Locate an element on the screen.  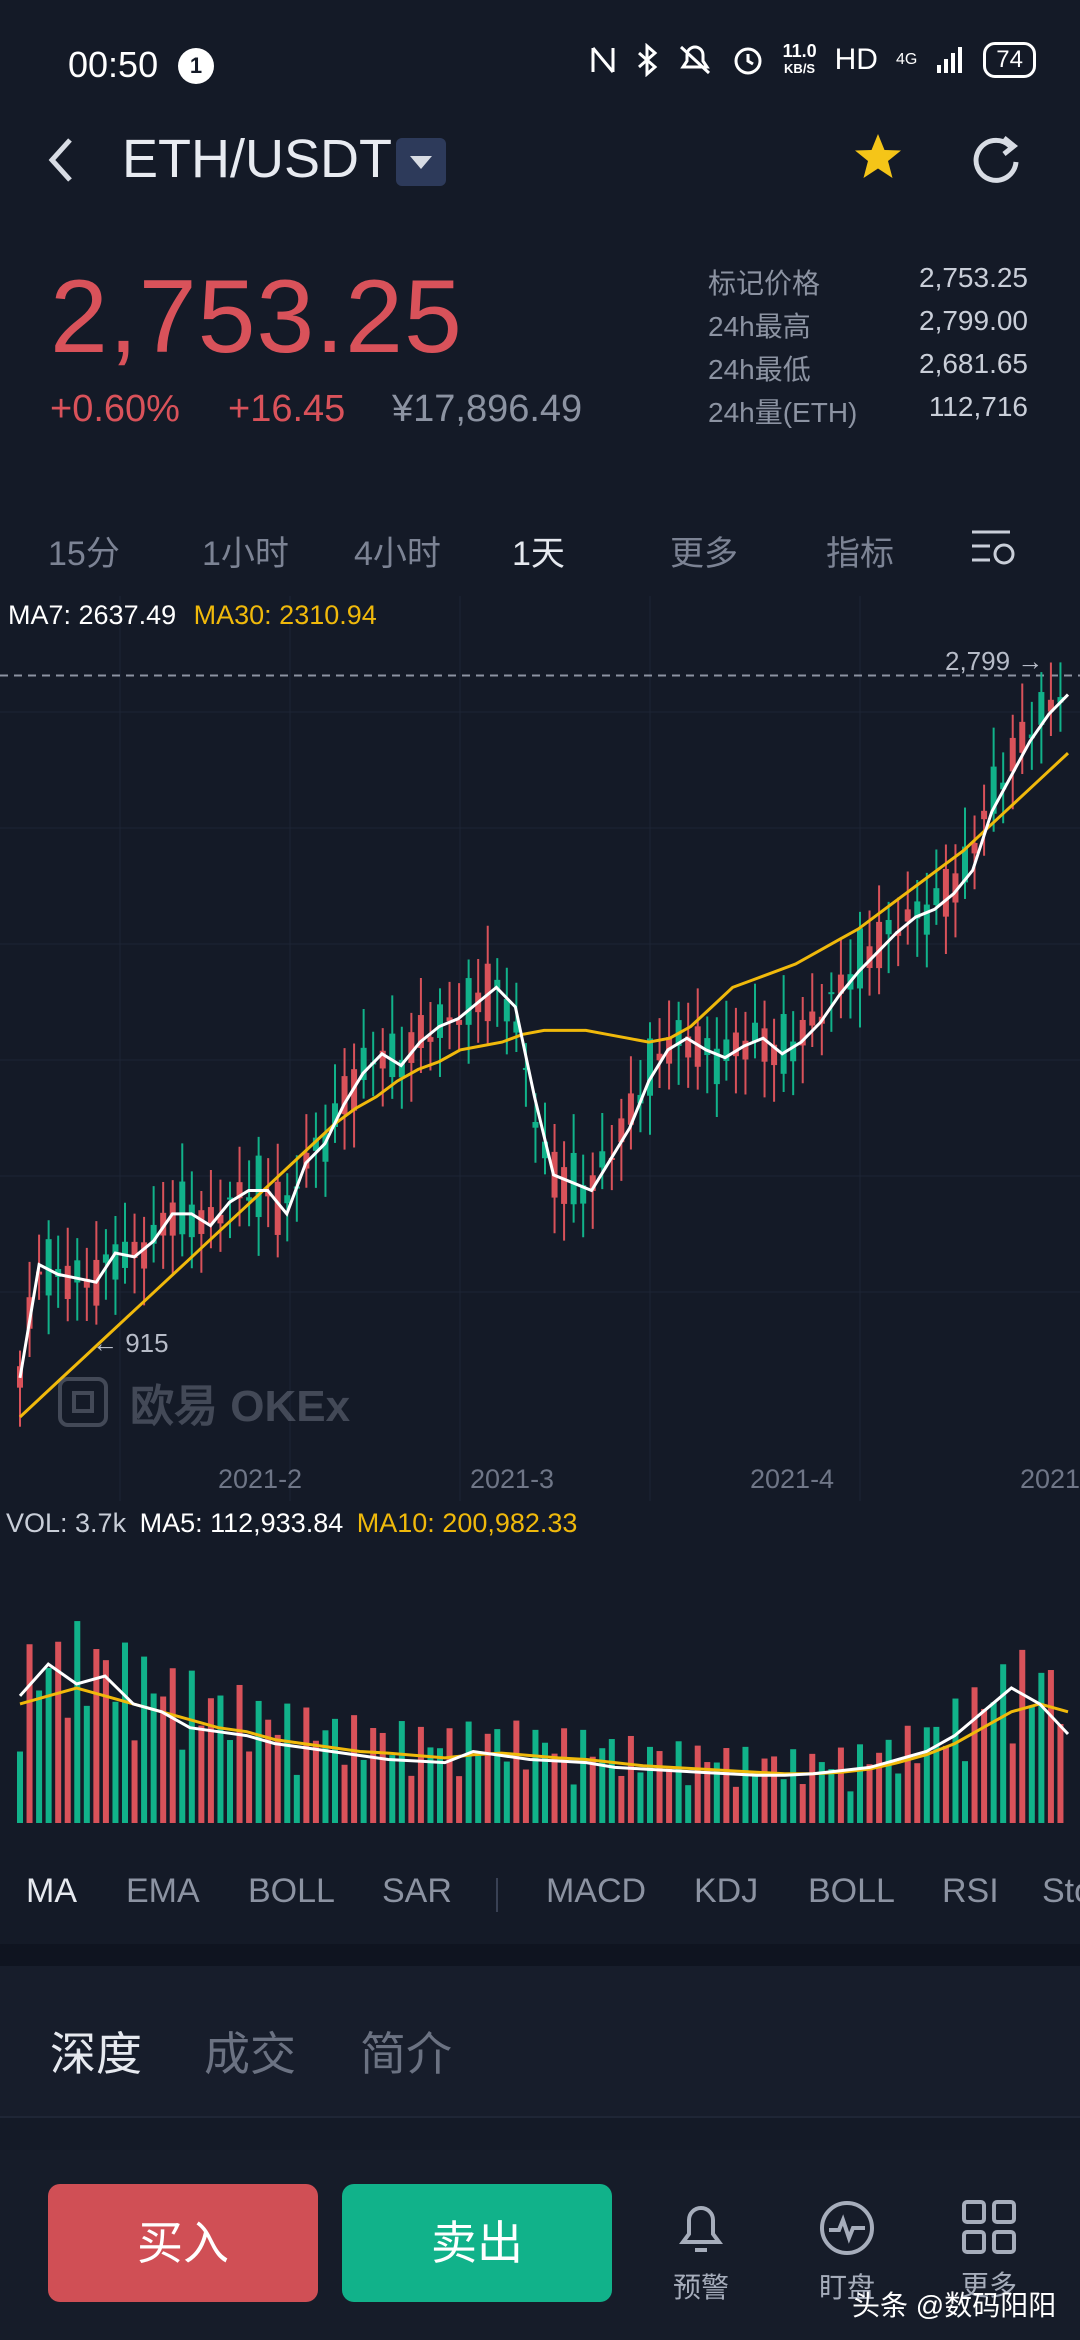
stat-label: 24h最高 is located at coordinates (759, 326).